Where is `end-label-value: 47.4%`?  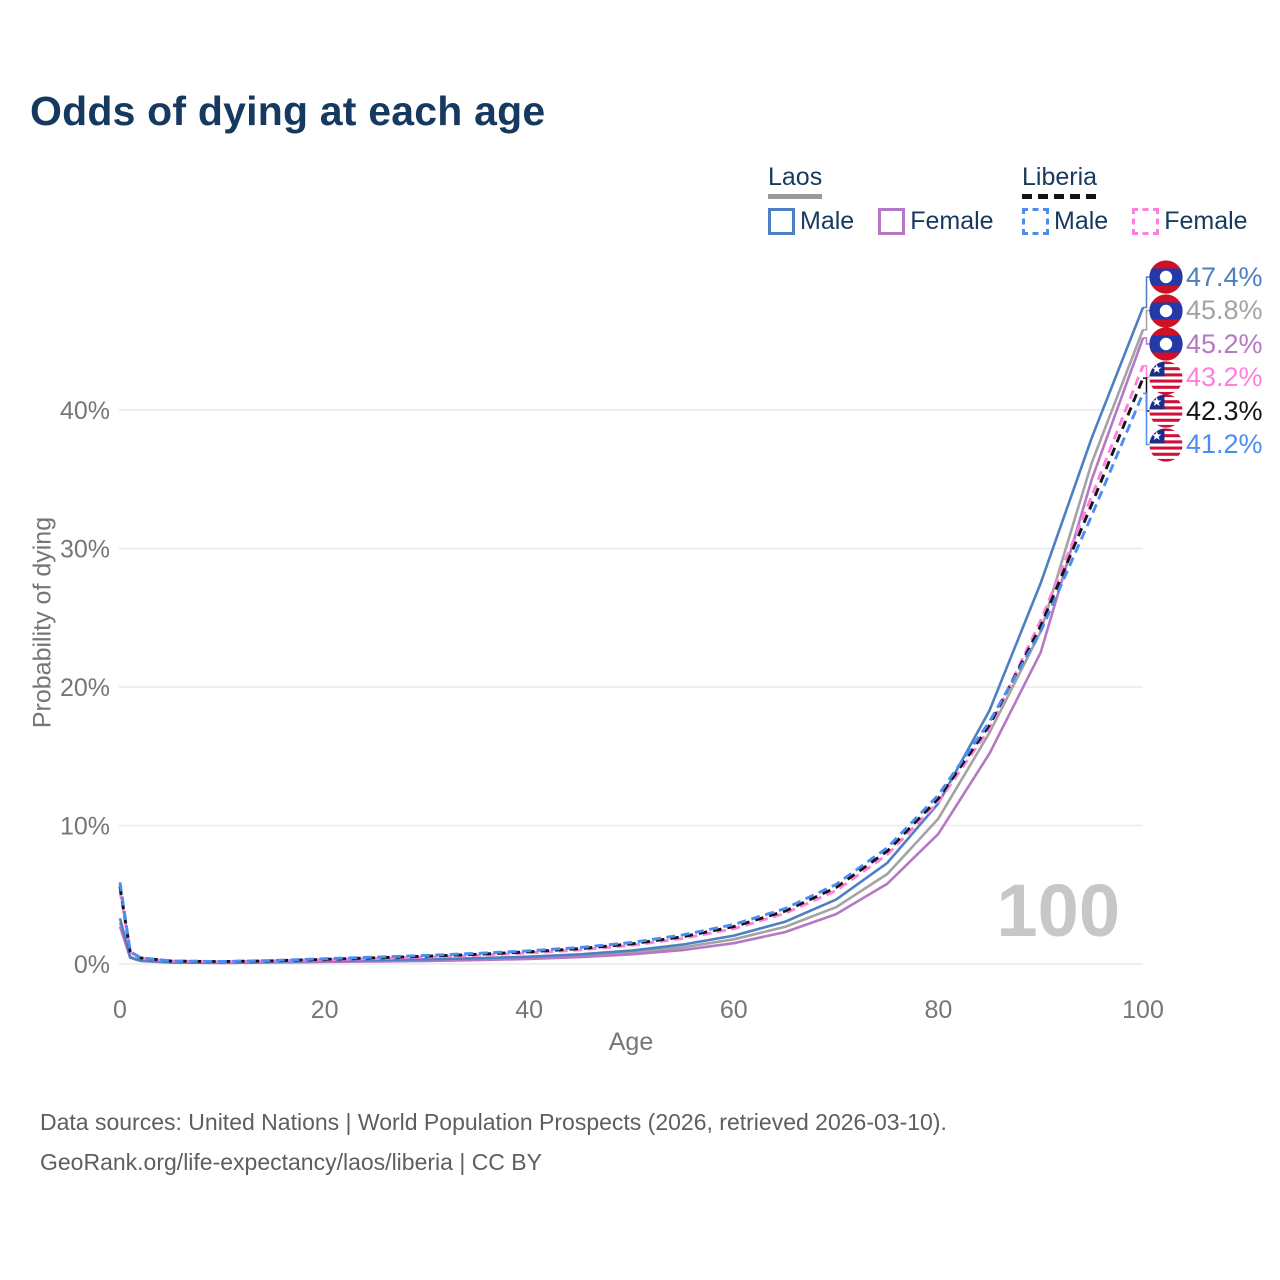
end-label-value: 47.4% is located at coordinates (1224, 276).